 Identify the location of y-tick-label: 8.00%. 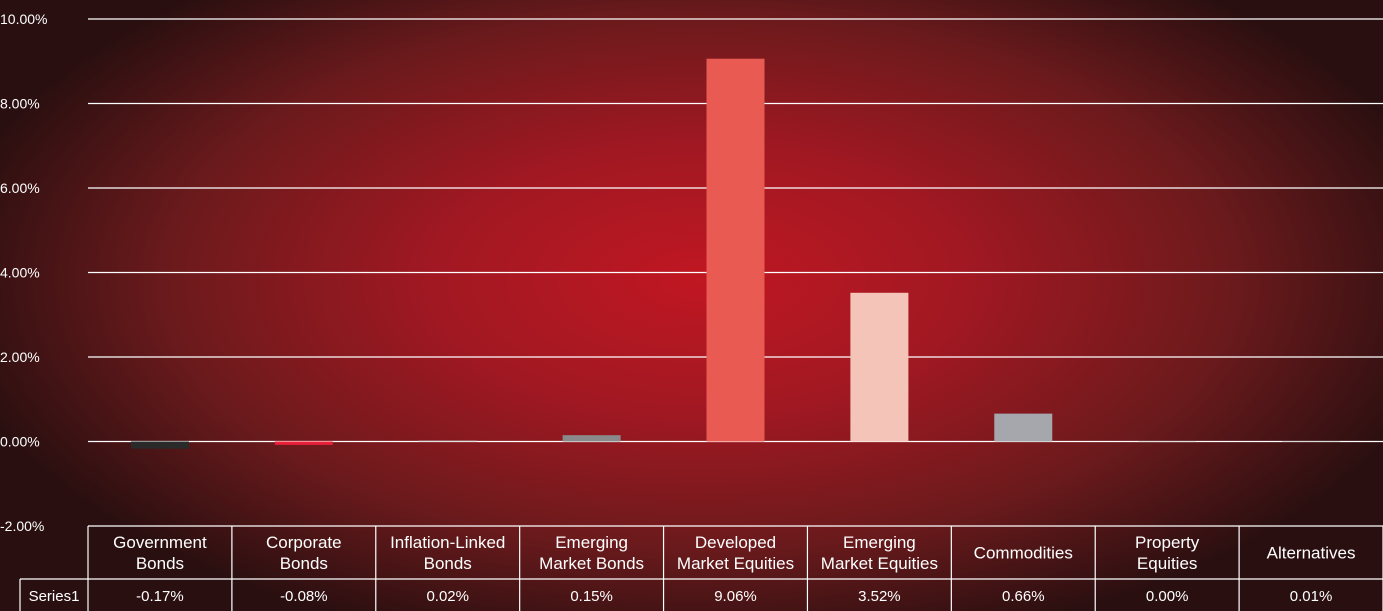
(20, 104).